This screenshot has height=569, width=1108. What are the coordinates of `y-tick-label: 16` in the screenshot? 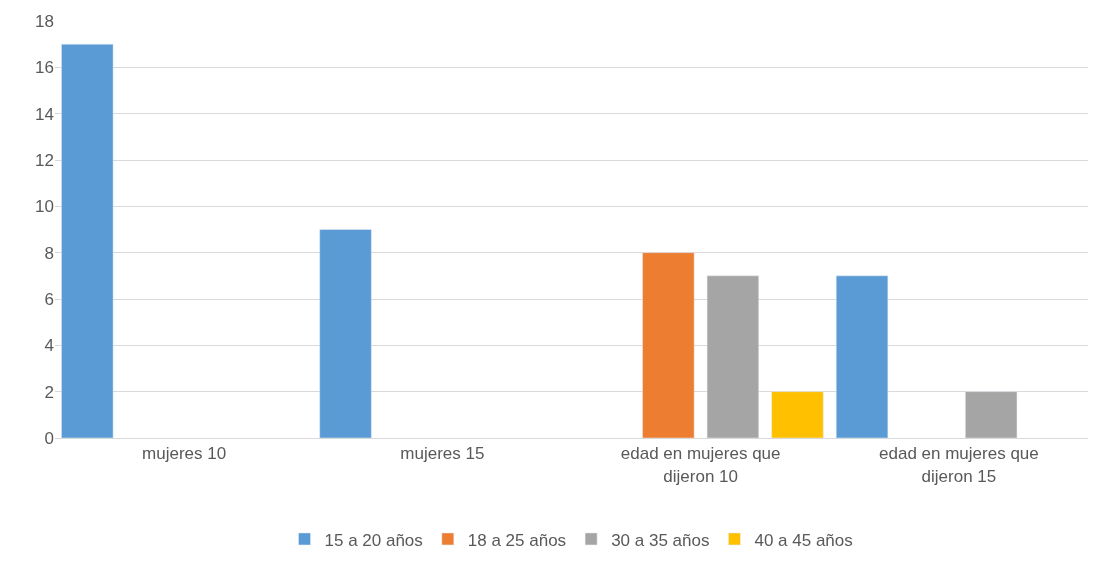 It's located at (44, 68).